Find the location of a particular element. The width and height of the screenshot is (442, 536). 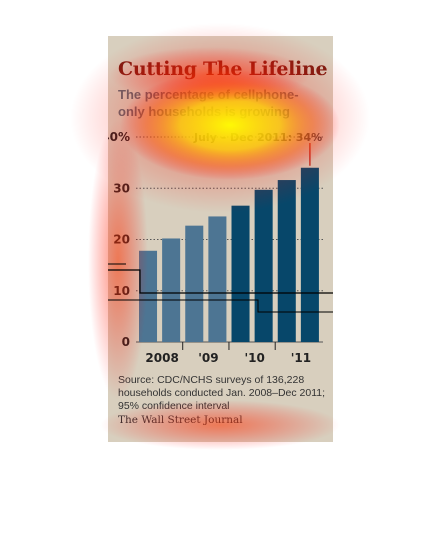

x-tick-label: '11 is located at coordinates (301, 358).